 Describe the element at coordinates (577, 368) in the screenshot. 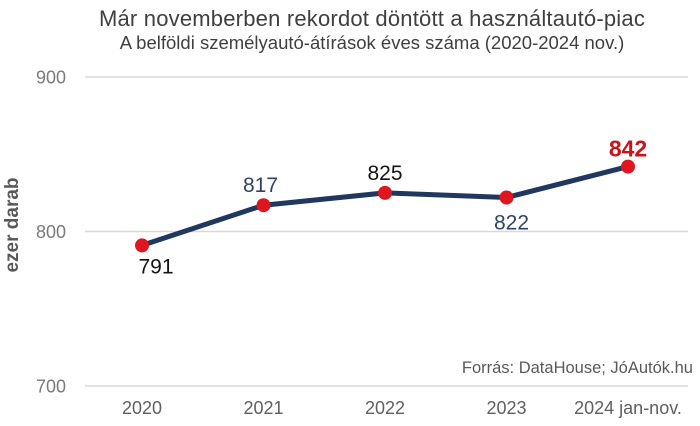

I see `source-credit: Forrás: DataHouse; JóAutók.hu` at that location.